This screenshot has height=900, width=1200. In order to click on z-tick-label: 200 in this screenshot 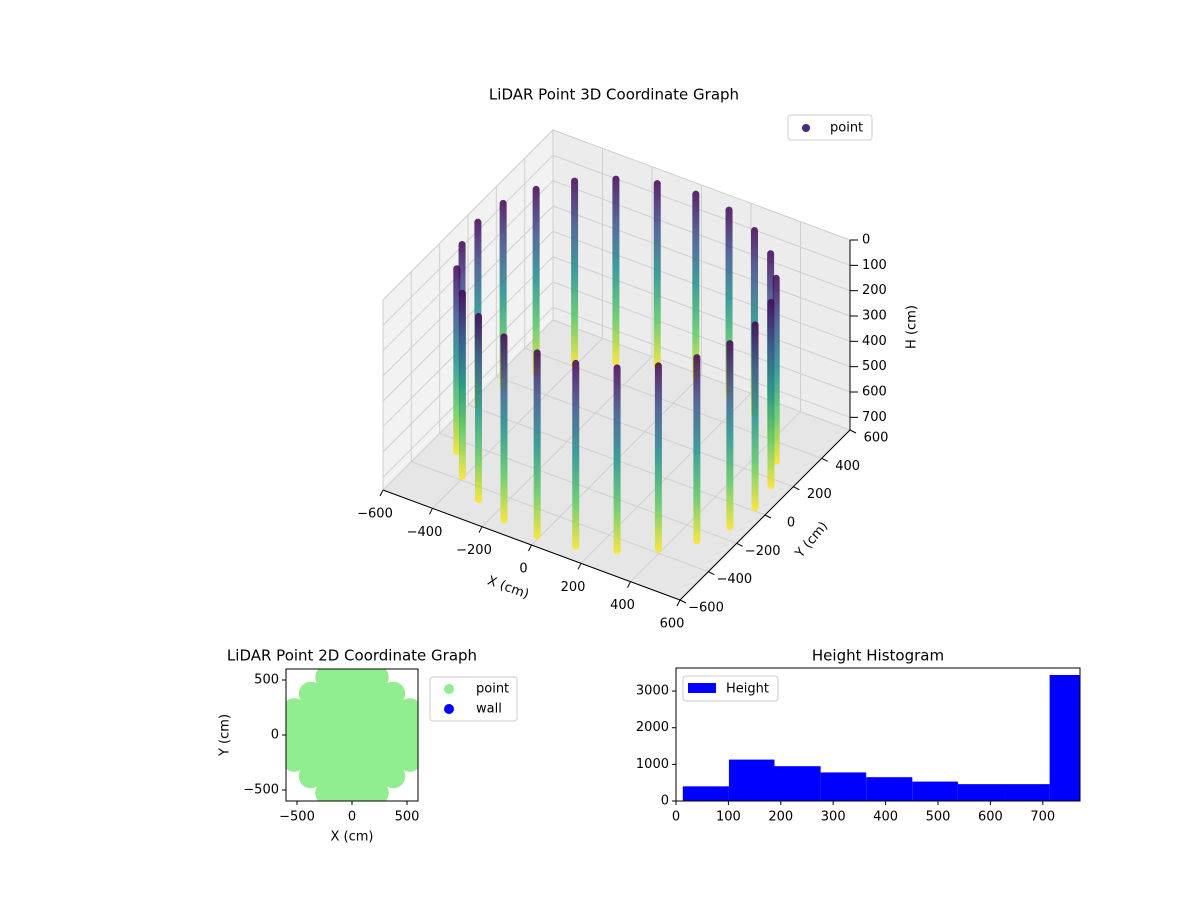, I will do `click(874, 290)`.